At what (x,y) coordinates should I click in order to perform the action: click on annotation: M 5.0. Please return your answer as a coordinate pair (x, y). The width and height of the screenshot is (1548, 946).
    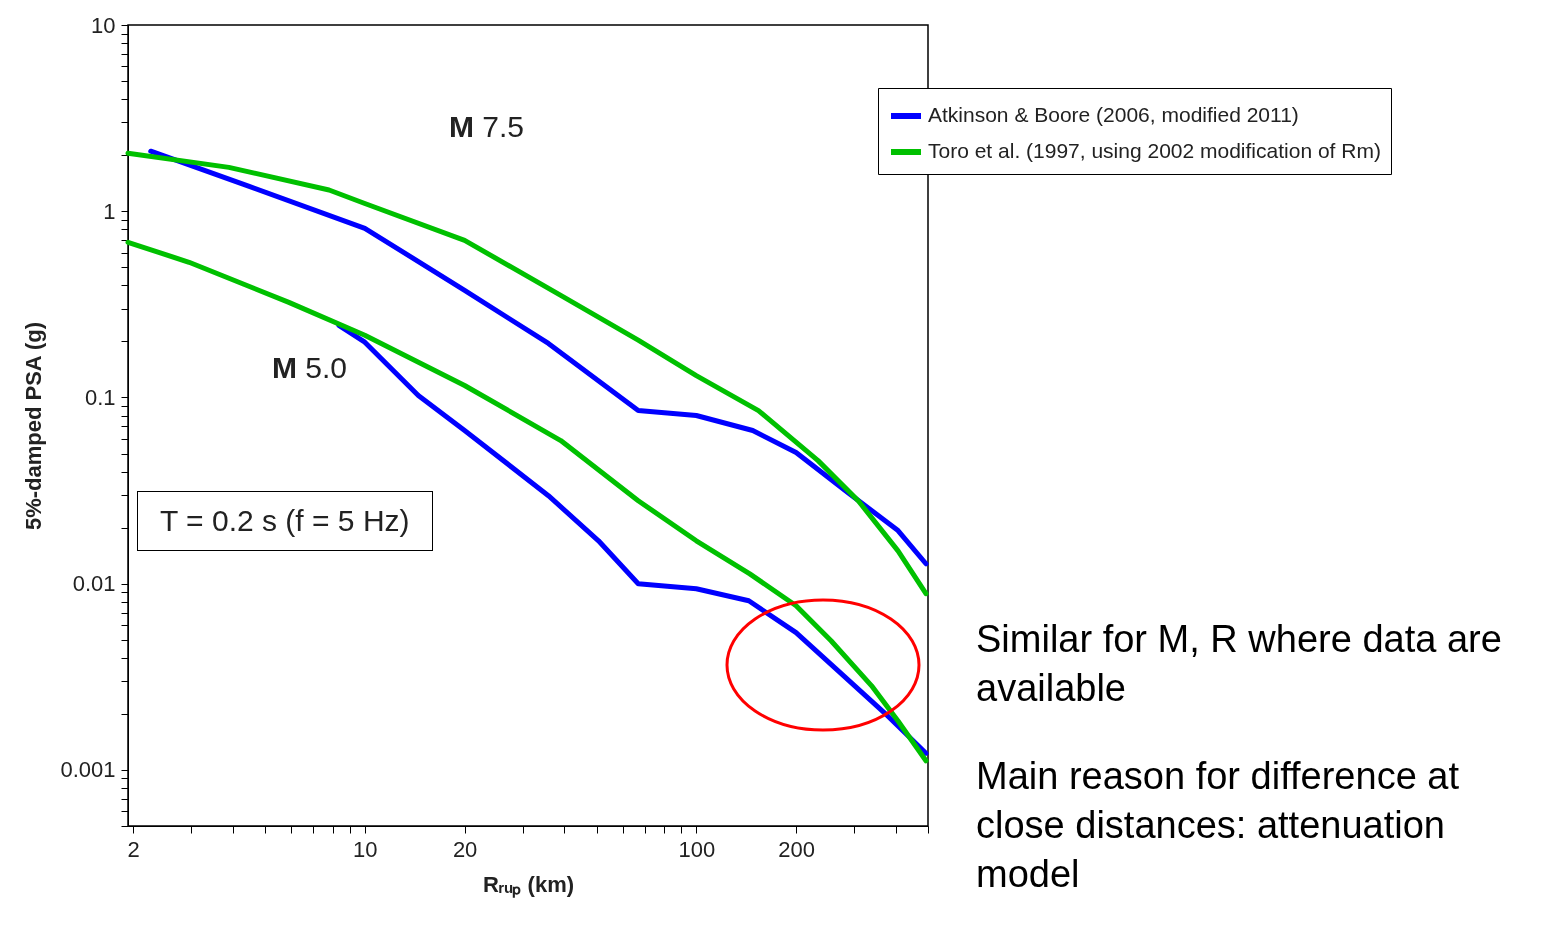
    Looking at the image, I should click on (310, 368).